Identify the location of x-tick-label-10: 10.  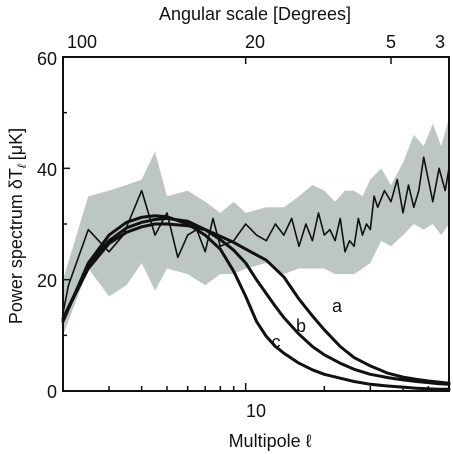
(256, 411).